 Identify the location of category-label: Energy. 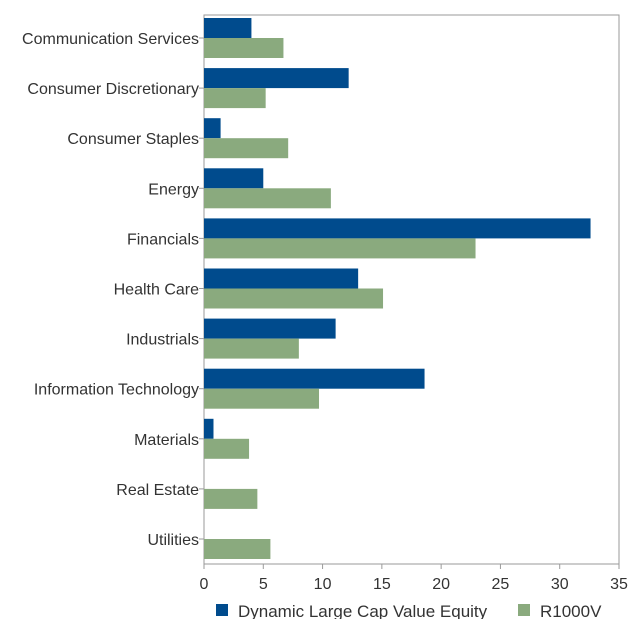
(173, 189).